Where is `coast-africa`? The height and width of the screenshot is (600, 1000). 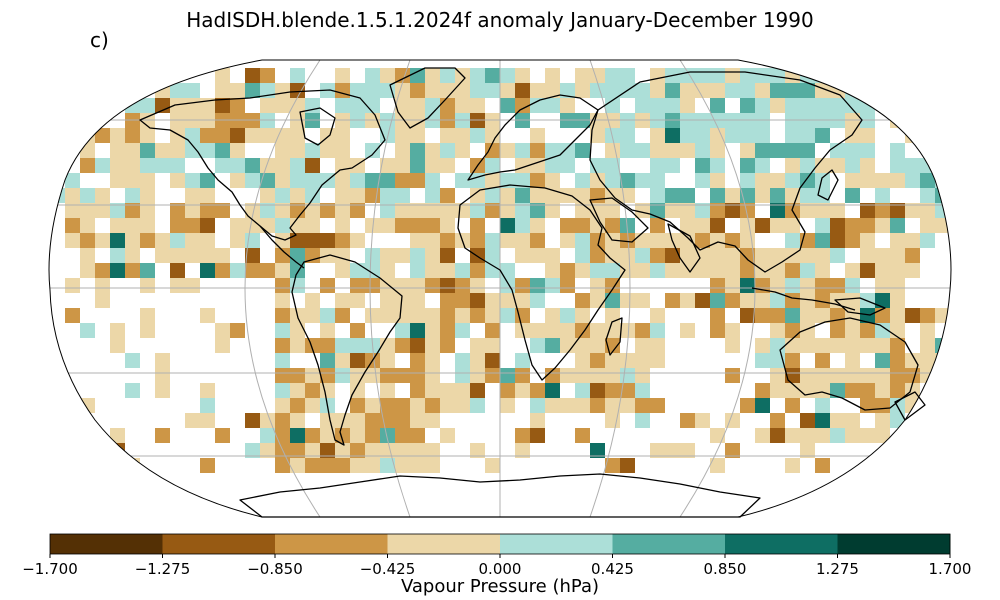
coast-africa is located at coordinates (541, 282).